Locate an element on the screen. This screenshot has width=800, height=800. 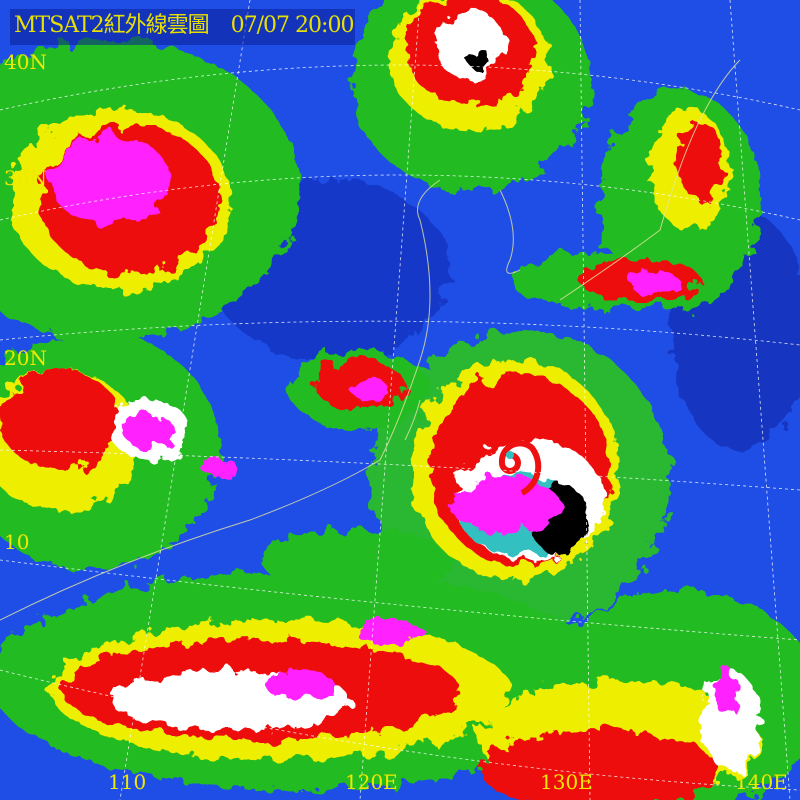
product-name: MTSAT2紅外線雲圖 is located at coordinates (112, 25).